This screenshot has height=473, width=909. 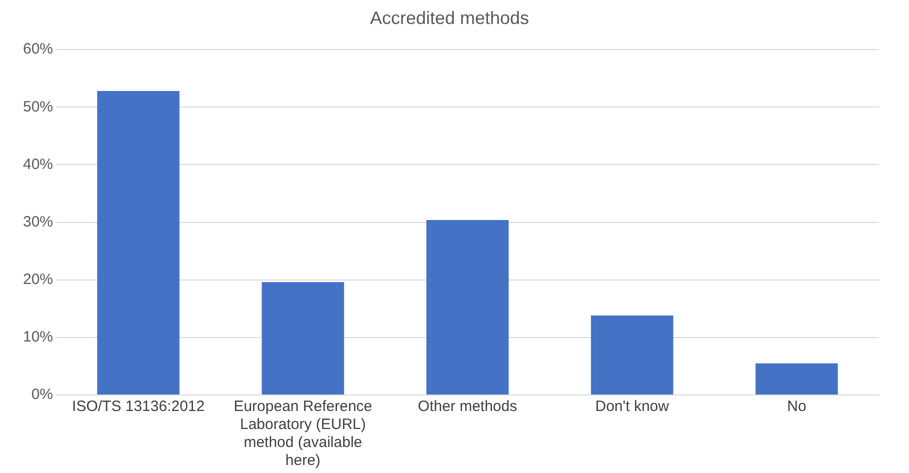 What do you see at coordinates (450, 18) in the screenshot?
I see `chart-title: Accredited methods` at bounding box center [450, 18].